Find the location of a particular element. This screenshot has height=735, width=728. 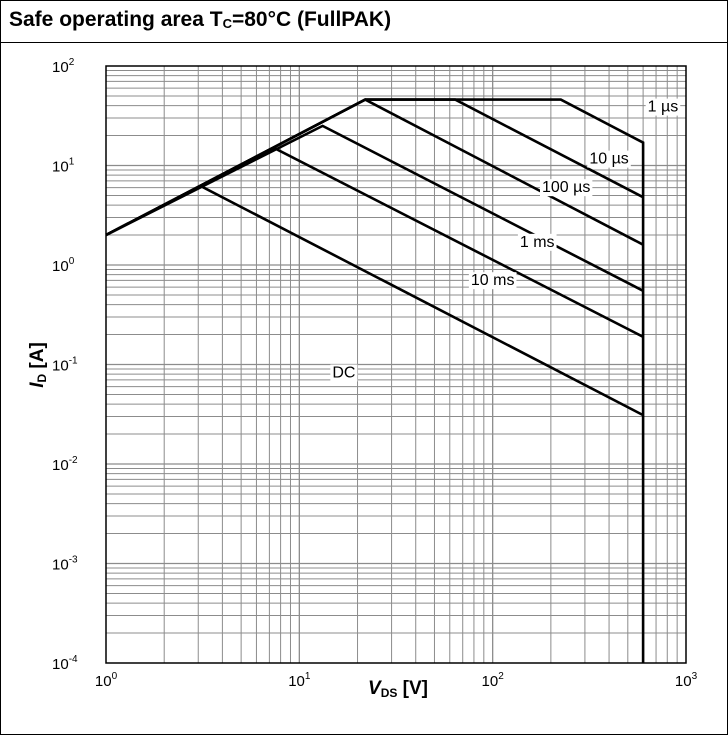

curve-label-3: 1 ms is located at coordinates (537, 242).